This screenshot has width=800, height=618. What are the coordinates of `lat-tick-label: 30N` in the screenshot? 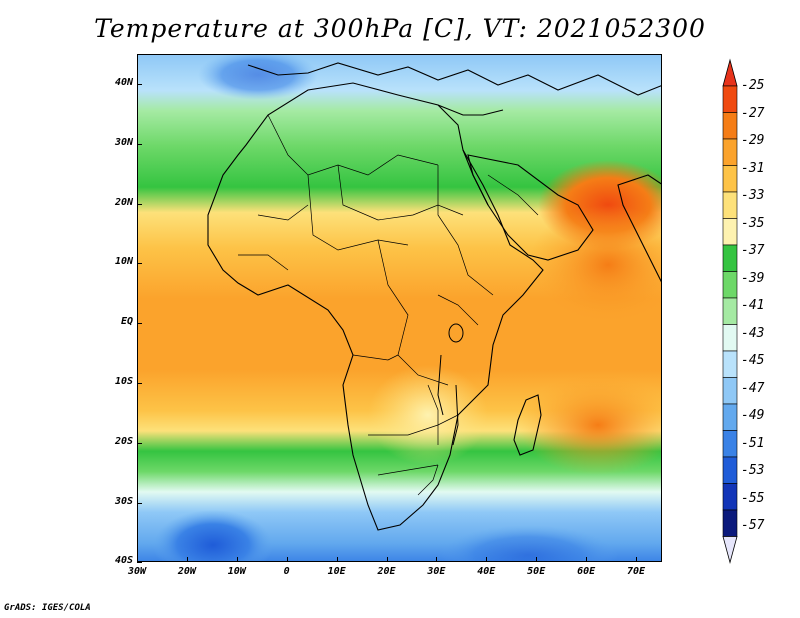 It's located at (123, 142).